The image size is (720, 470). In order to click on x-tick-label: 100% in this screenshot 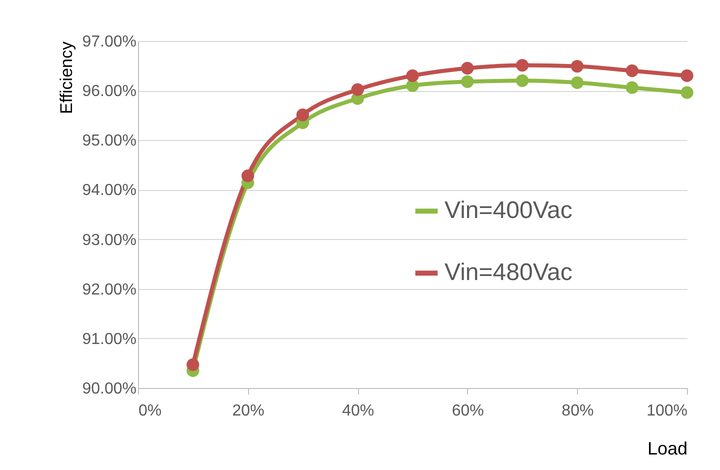, I will do `click(667, 411)`.